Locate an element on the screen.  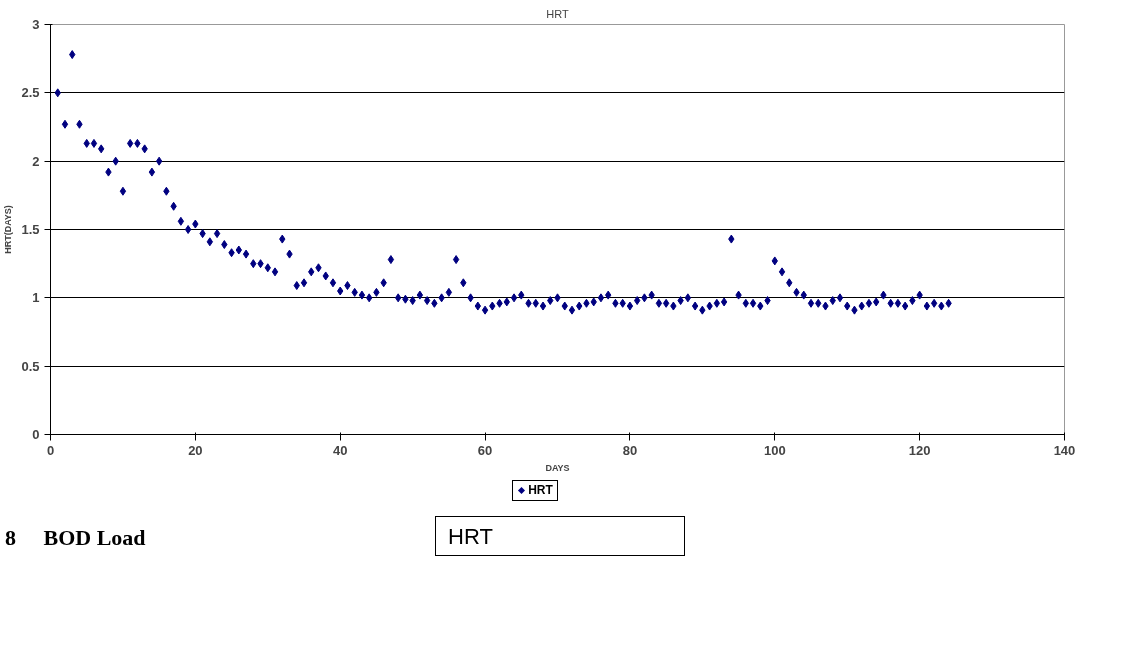
x-axis-title: DAYS is located at coordinates (557, 467).